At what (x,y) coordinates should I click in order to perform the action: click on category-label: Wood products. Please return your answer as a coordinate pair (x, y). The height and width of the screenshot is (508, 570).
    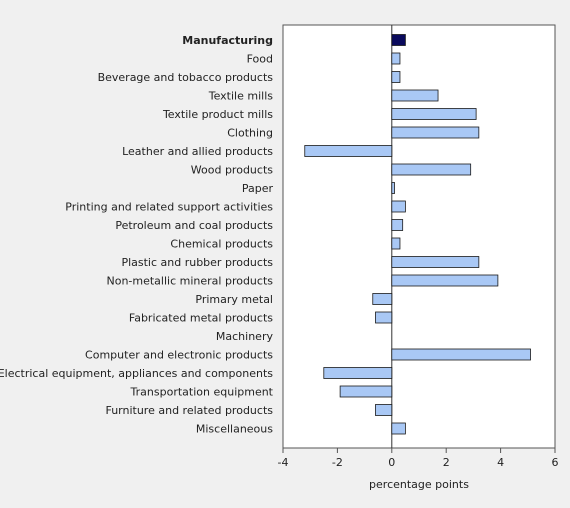
    Looking at the image, I should click on (232, 170).